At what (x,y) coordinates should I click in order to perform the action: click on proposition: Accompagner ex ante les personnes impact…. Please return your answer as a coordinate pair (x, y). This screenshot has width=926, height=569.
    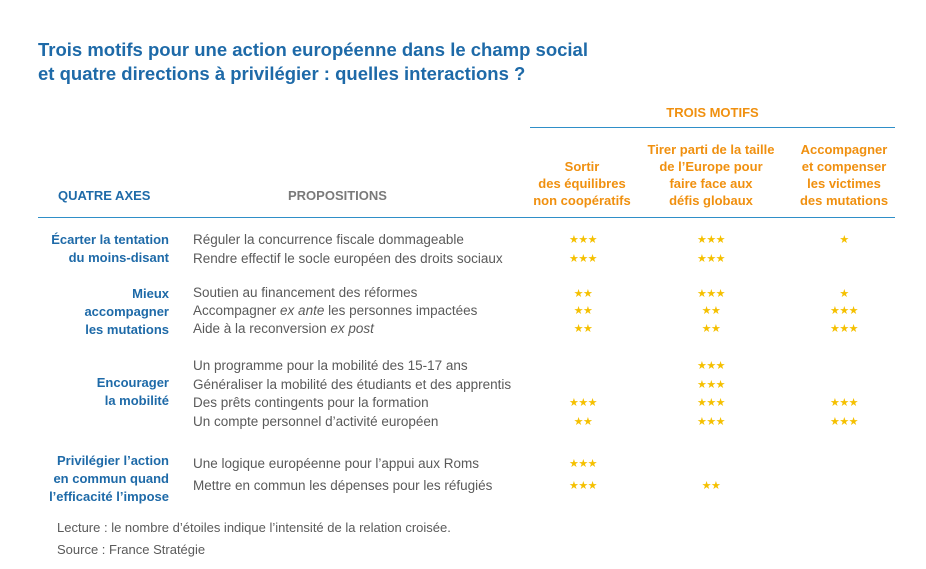
    Looking at the image, I should click on (335, 310).